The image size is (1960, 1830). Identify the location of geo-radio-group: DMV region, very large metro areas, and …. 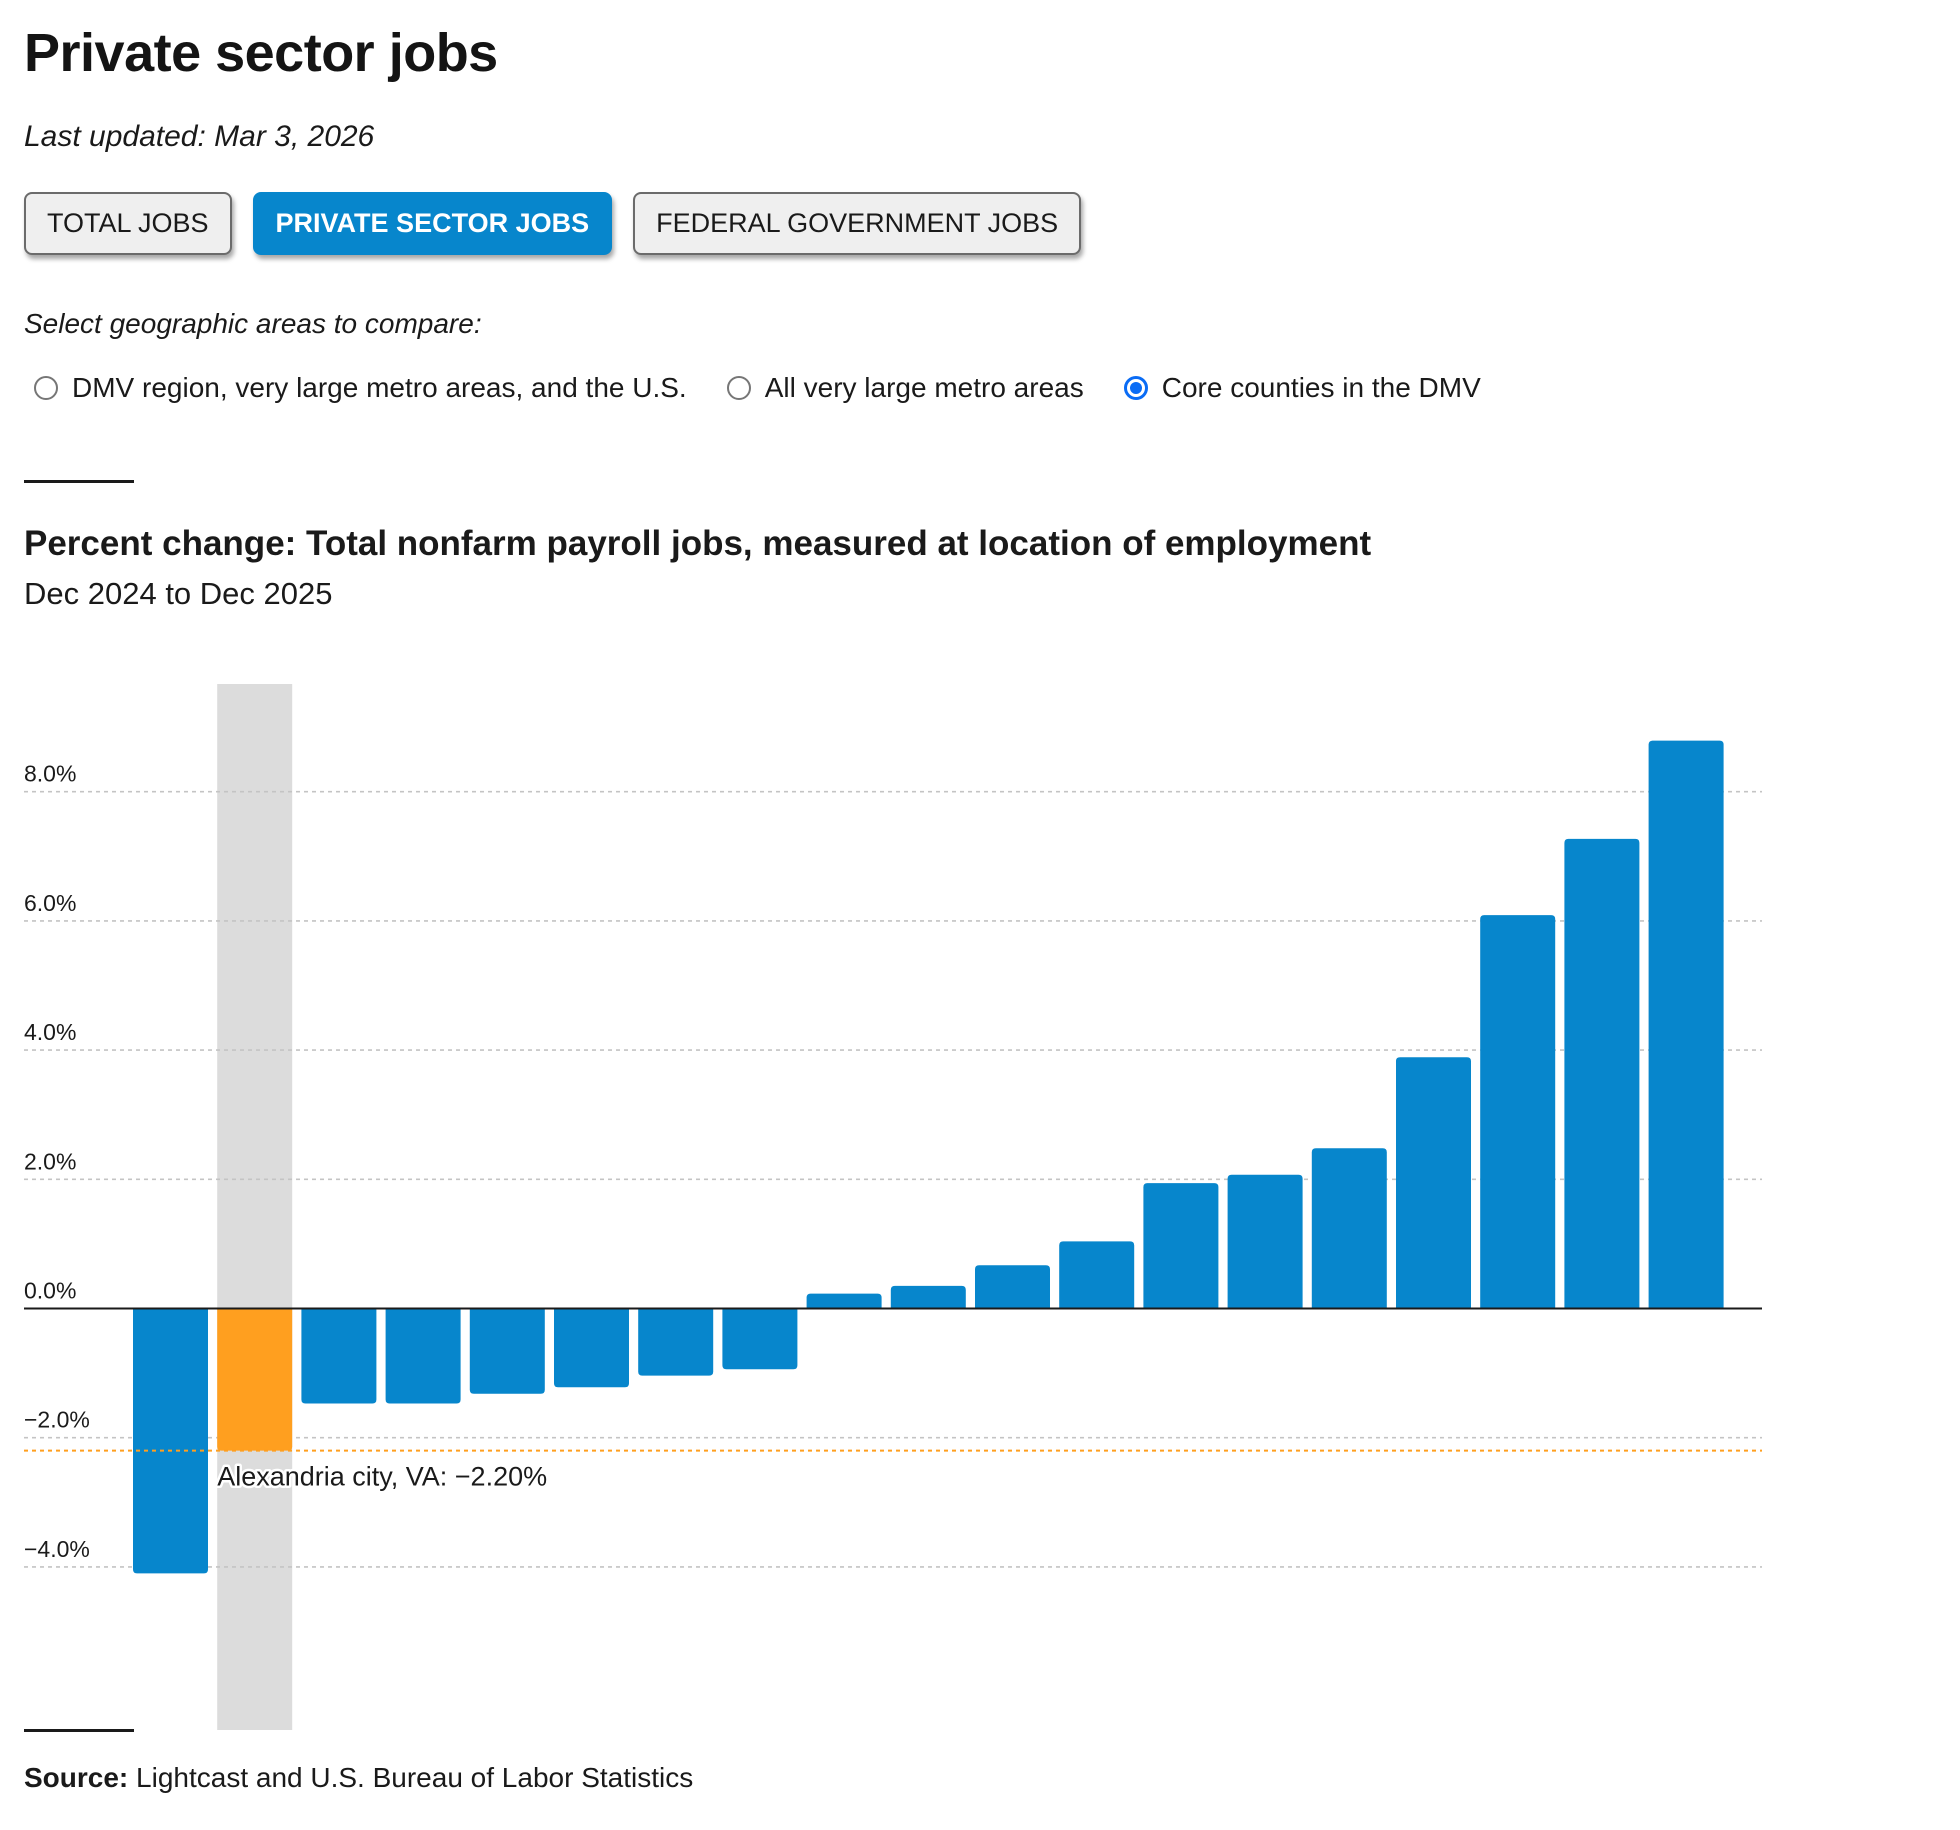
(757, 388).